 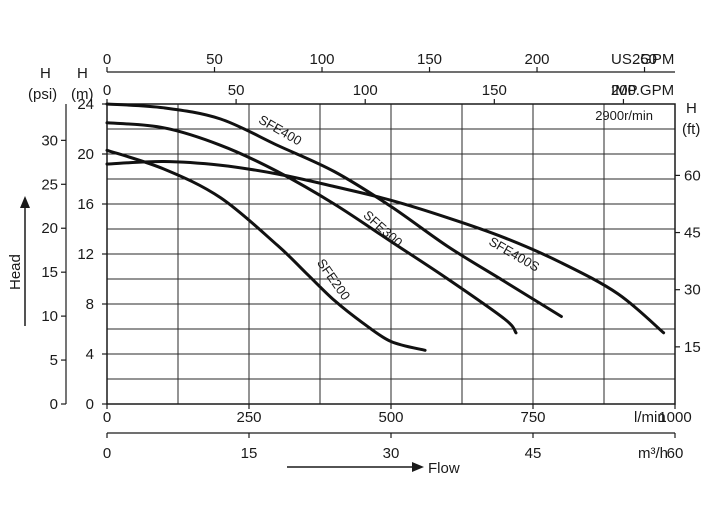 What do you see at coordinates (249, 453) in the screenshot?
I see `m3h-tick-label: 15` at bounding box center [249, 453].